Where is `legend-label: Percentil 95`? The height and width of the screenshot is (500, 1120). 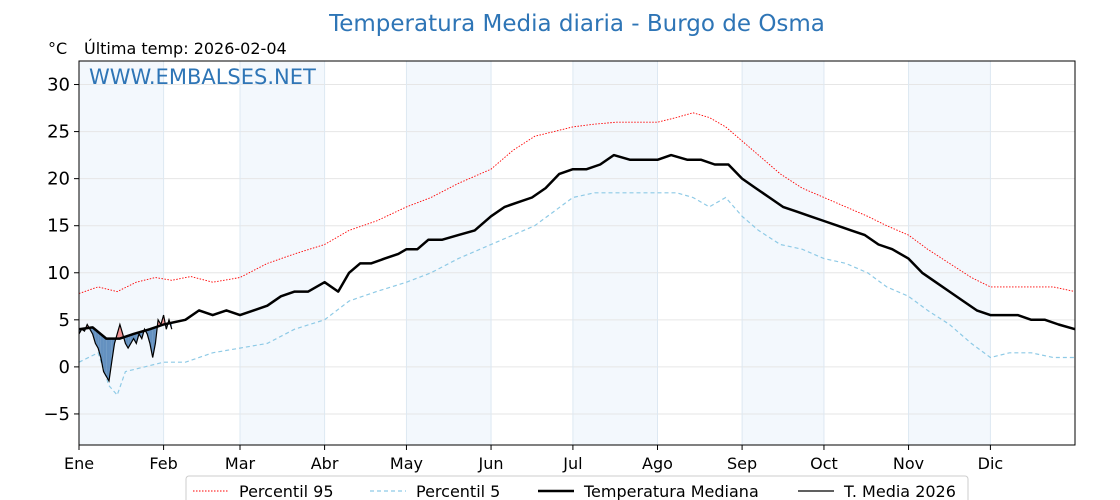
legend-label: Percentil 95 is located at coordinates (286, 491).